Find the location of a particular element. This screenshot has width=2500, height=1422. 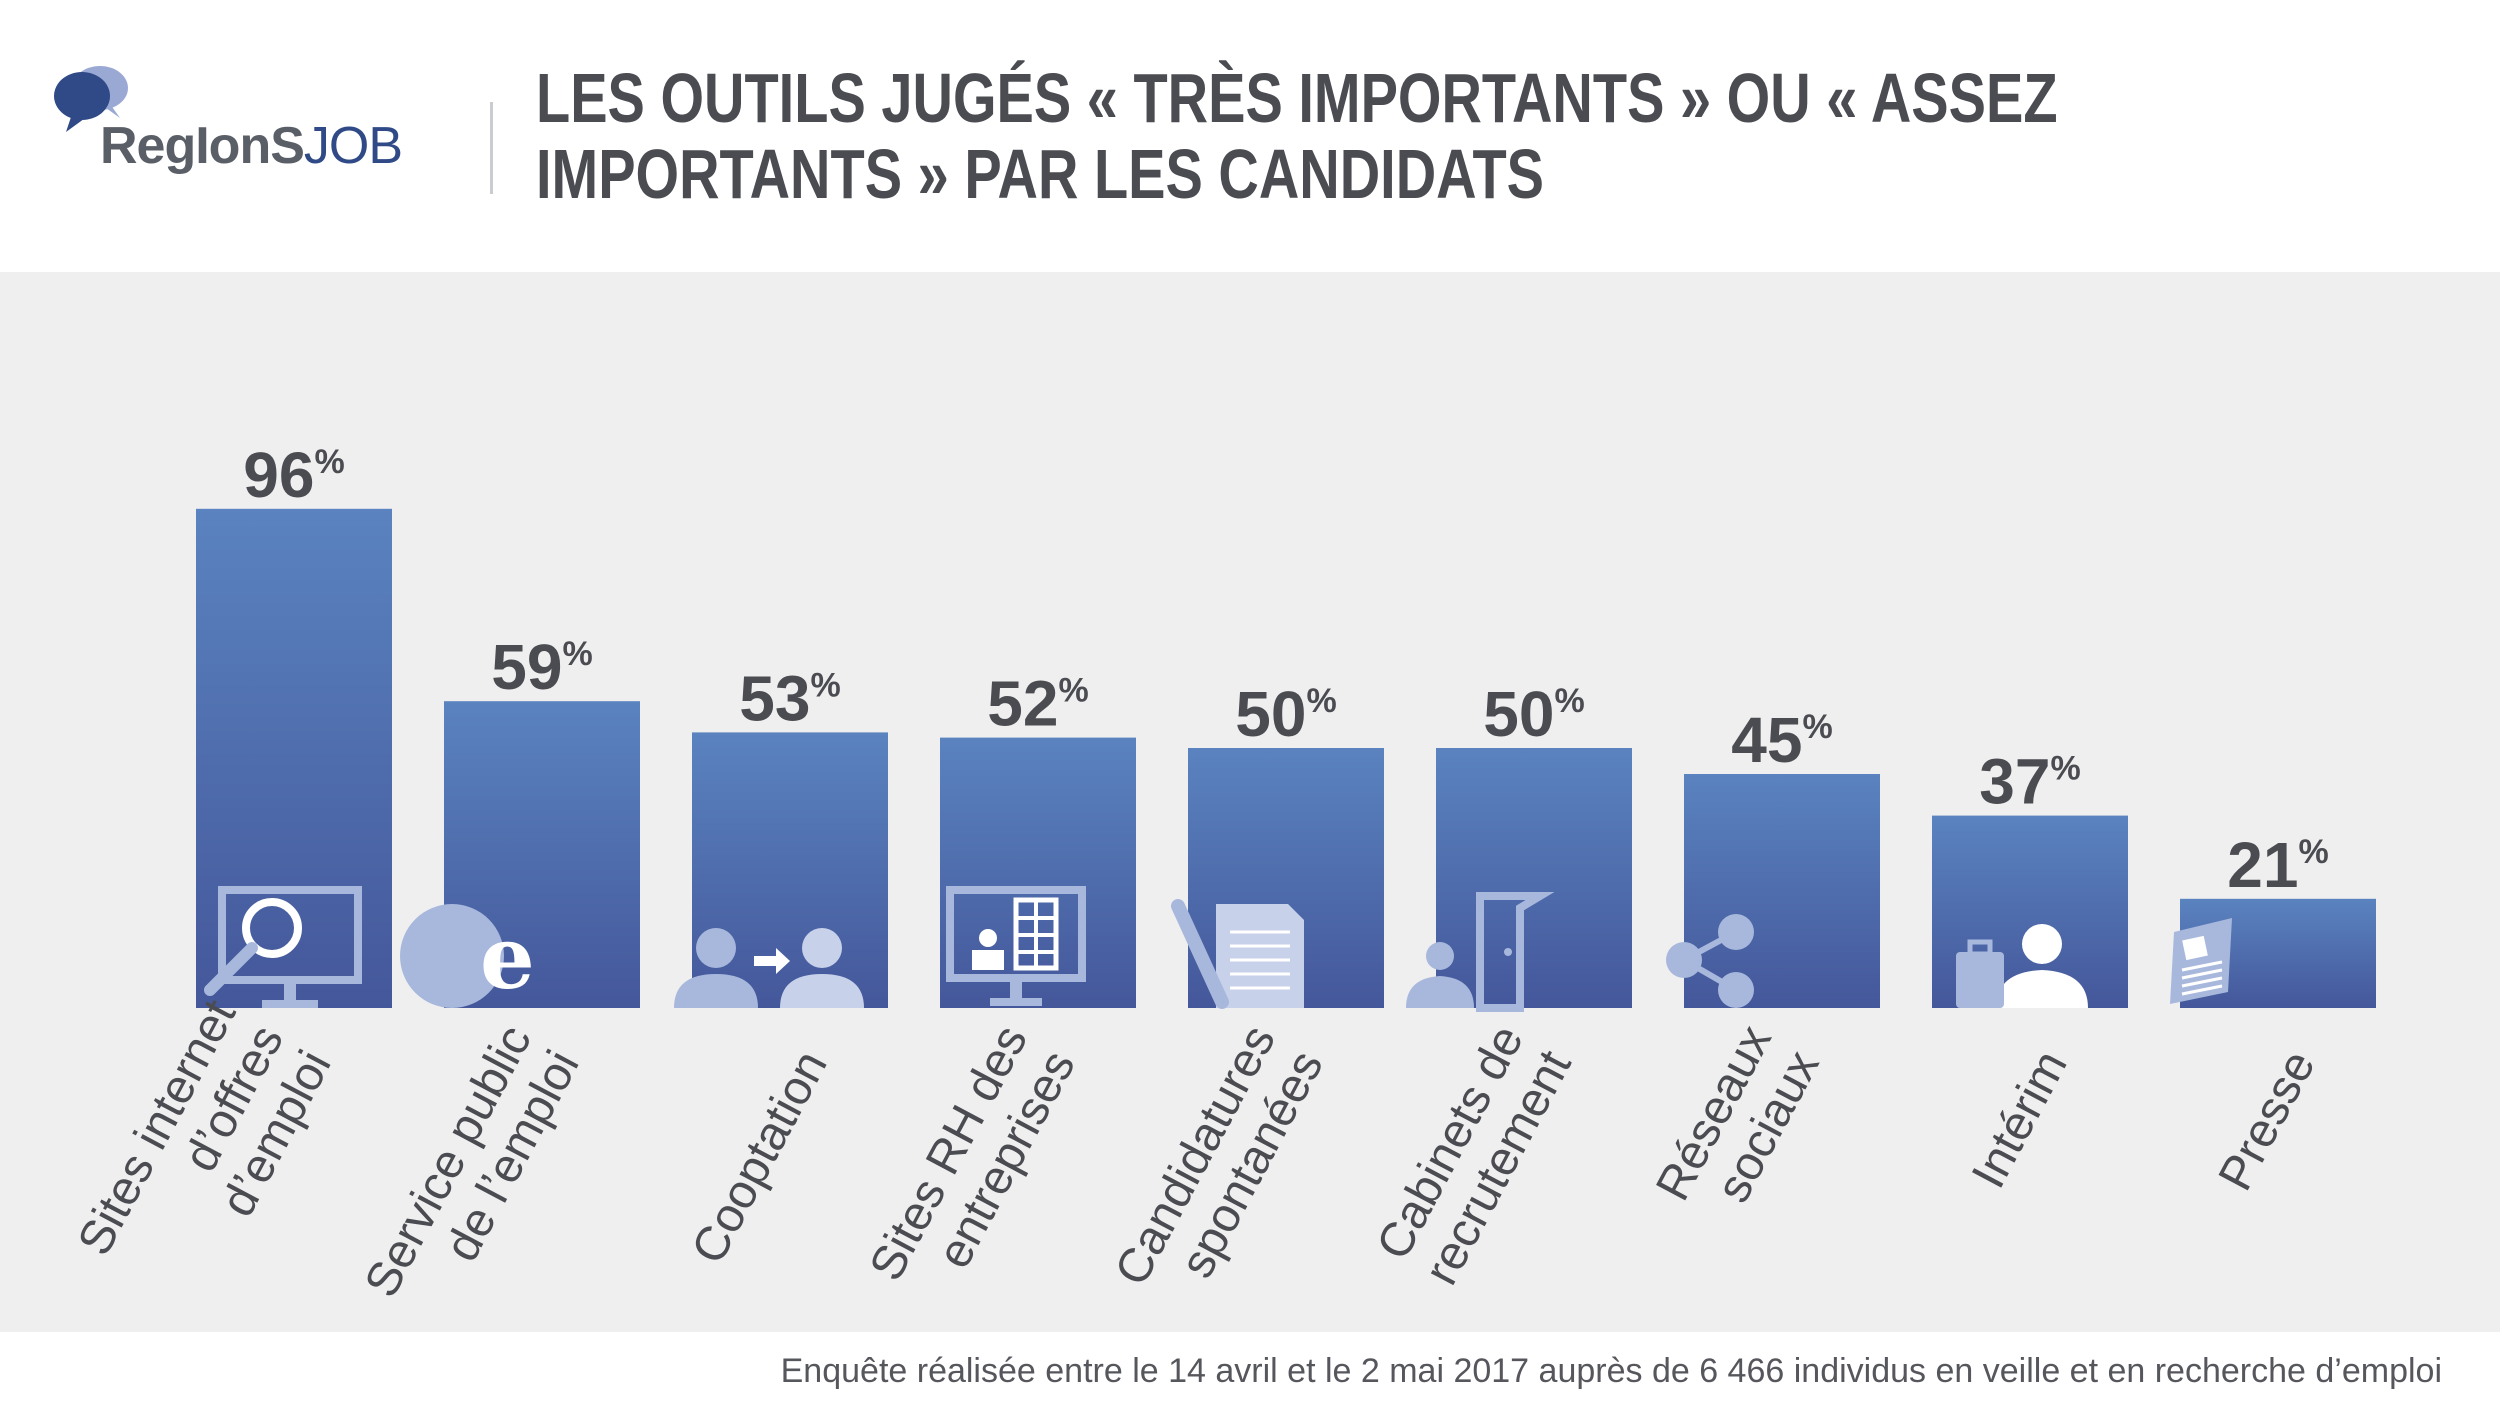

referral-people-icon is located at coordinates (769, 968).